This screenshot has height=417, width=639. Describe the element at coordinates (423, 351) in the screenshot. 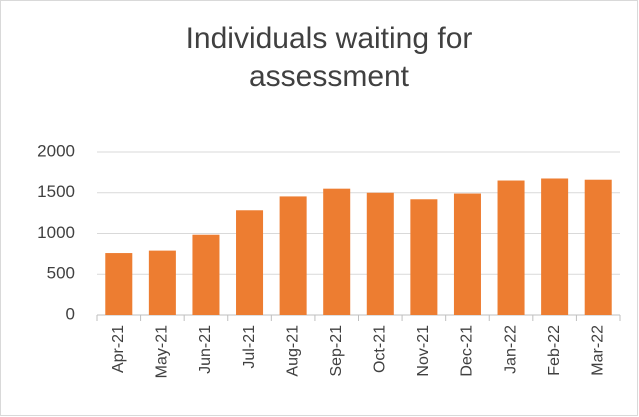

I see `x-tick-label: Nov-21` at that location.